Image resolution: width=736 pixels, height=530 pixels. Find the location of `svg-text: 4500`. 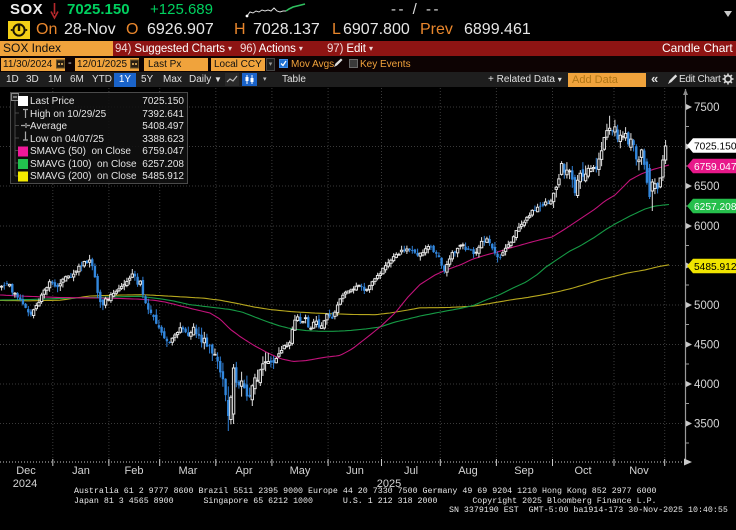

svg-text: 4500 is located at coordinates (707, 346).